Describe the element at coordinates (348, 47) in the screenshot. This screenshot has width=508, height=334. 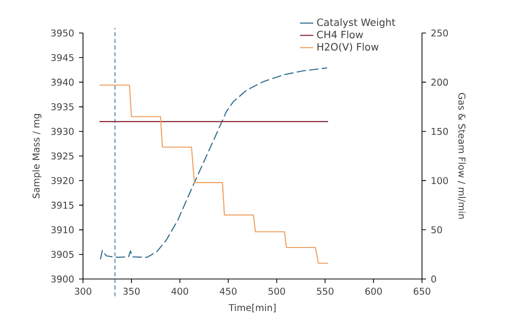
I see `legend-label: H2O(V) Flow` at that location.